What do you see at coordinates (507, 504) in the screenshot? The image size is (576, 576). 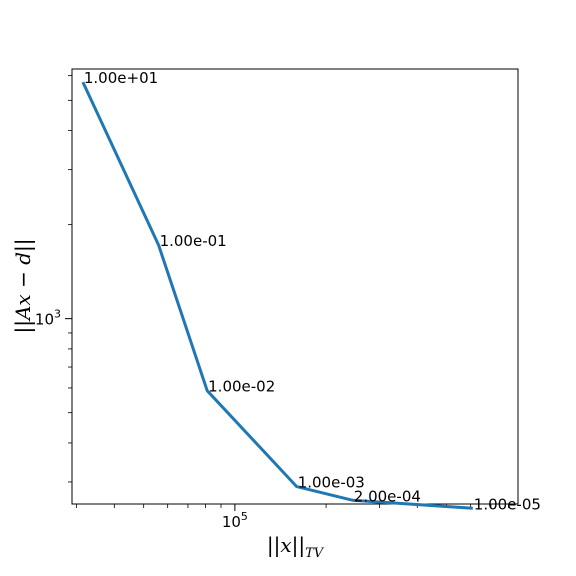 I see `point-label-5: 1.00e-05` at bounding box center [507, 504].